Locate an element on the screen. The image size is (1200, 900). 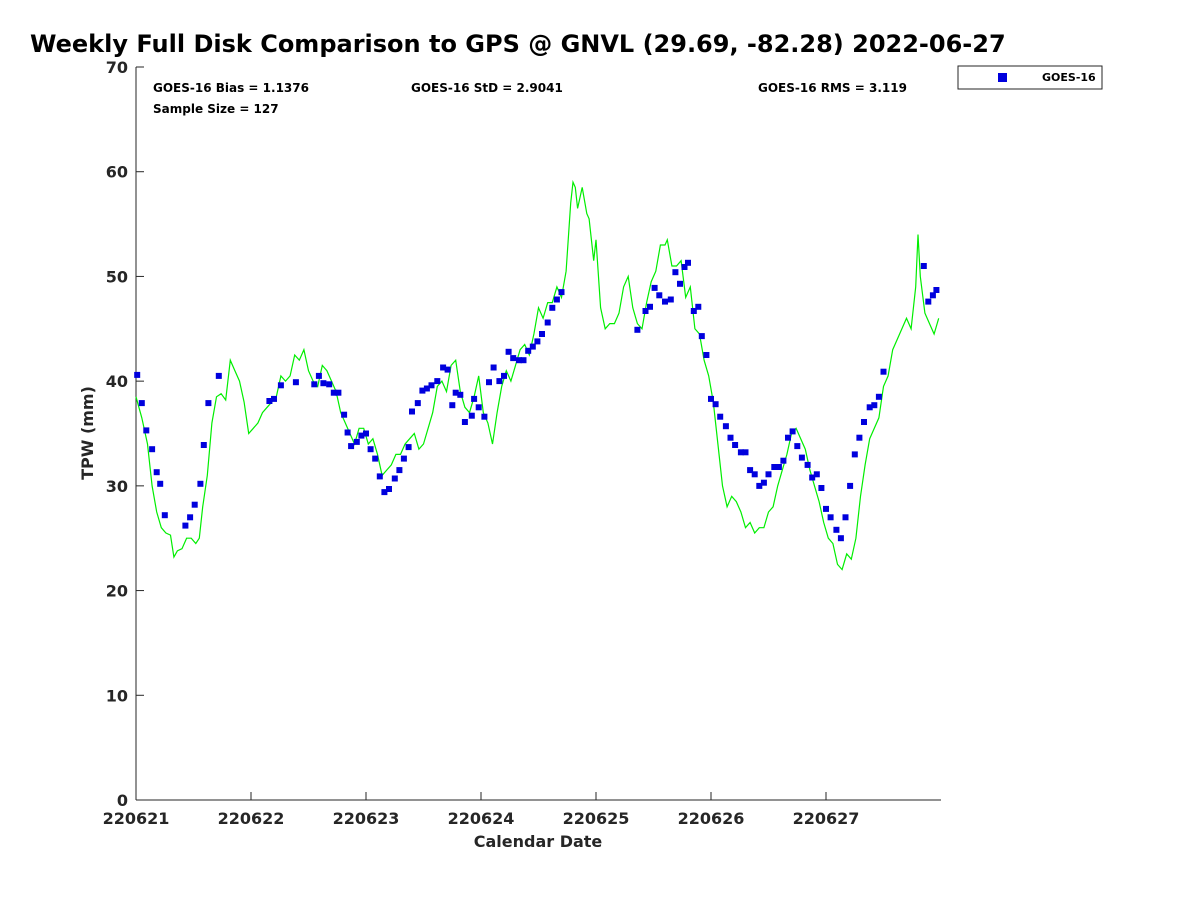
y-tick-label: 70 is located at coordinates (117, 67).